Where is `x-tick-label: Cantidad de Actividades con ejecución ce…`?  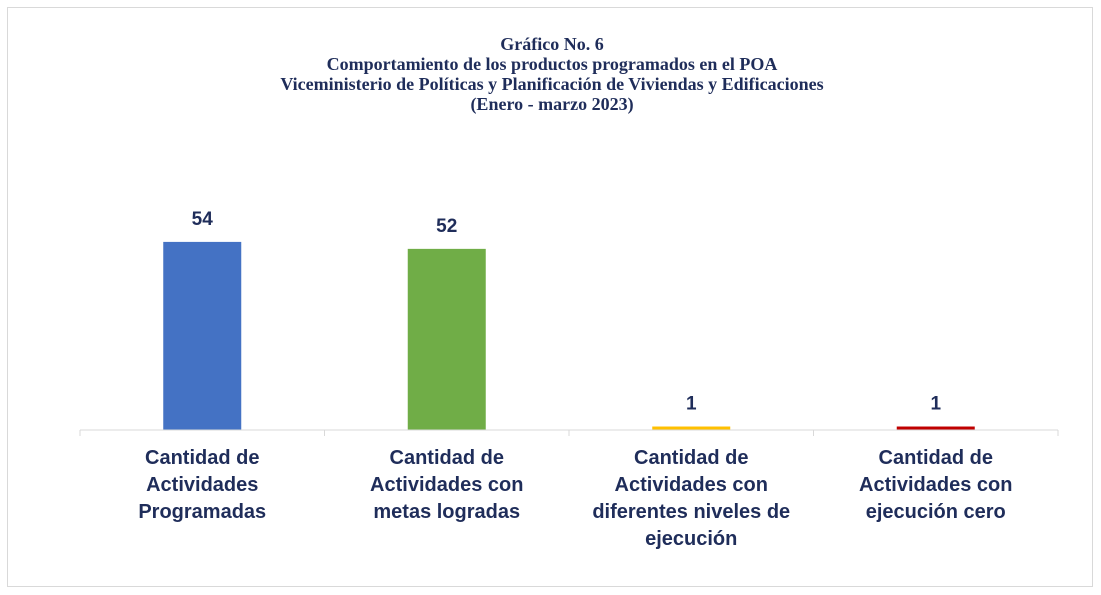
x-tick-label: Cantidad de Actividades con ejecución ce… is located at coordinates (936, 485).